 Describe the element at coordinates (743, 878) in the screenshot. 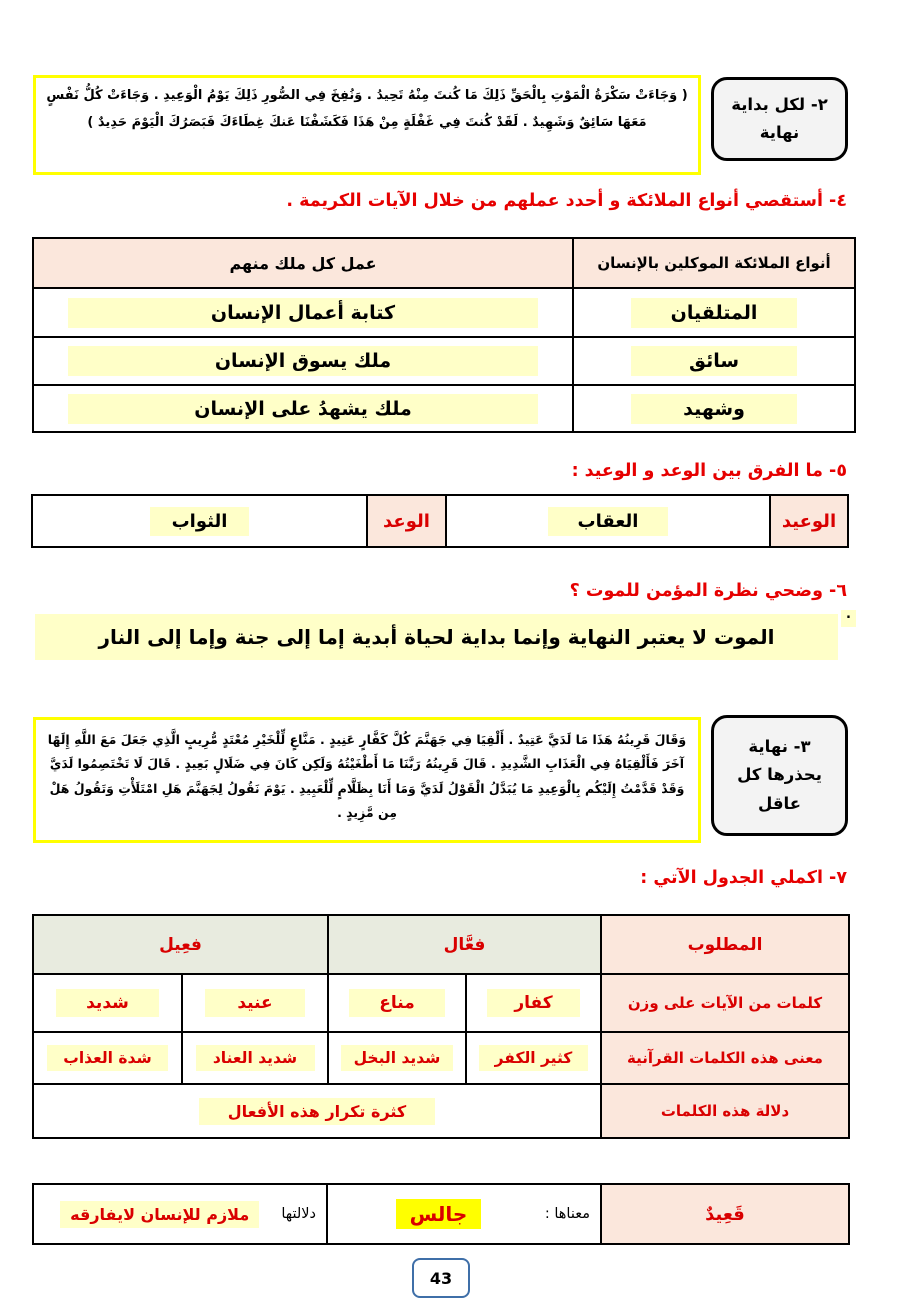

I see `question-7-heading: ٧- اكملي الجدول الآتي :` at that location.